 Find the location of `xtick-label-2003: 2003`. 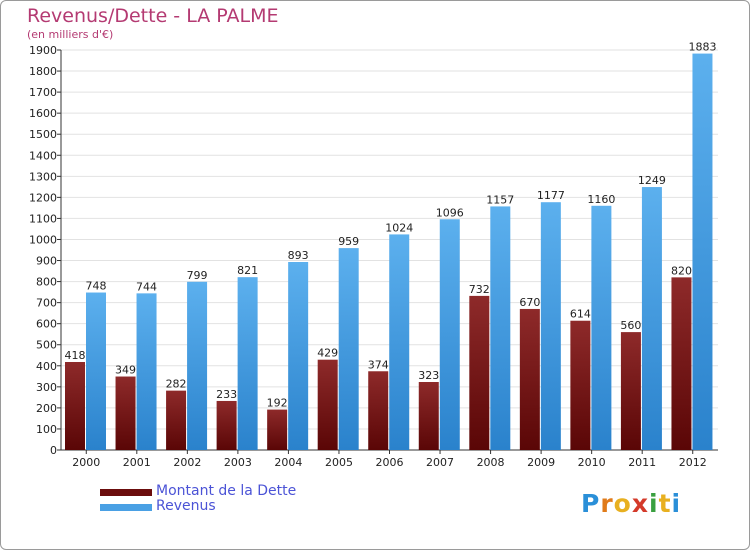

xtick-label-2003: 2003 is located at coordinates (238, 462).